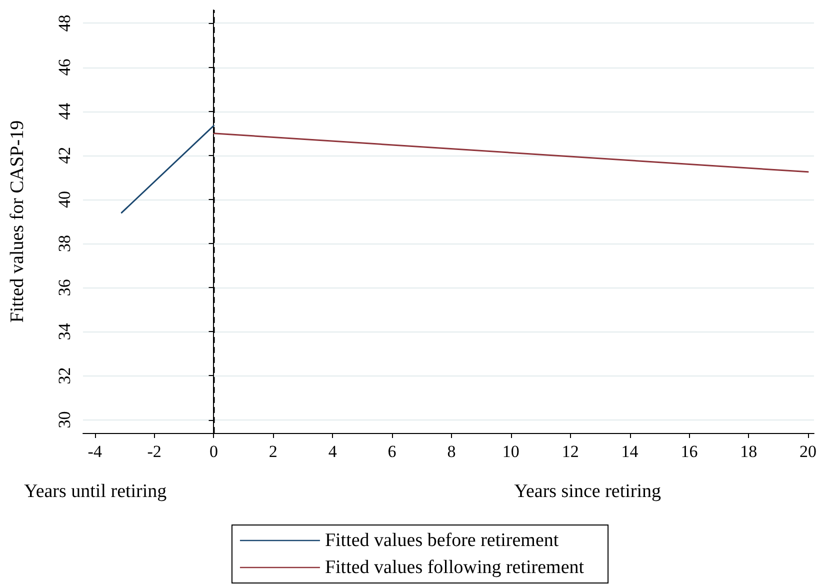 This screenshot has height=585, width=824. What do you see at coordinates (442, 540) in the screenshot?
I see `legend-label: Fitted values before retirement` at bounding box center [442, 540].